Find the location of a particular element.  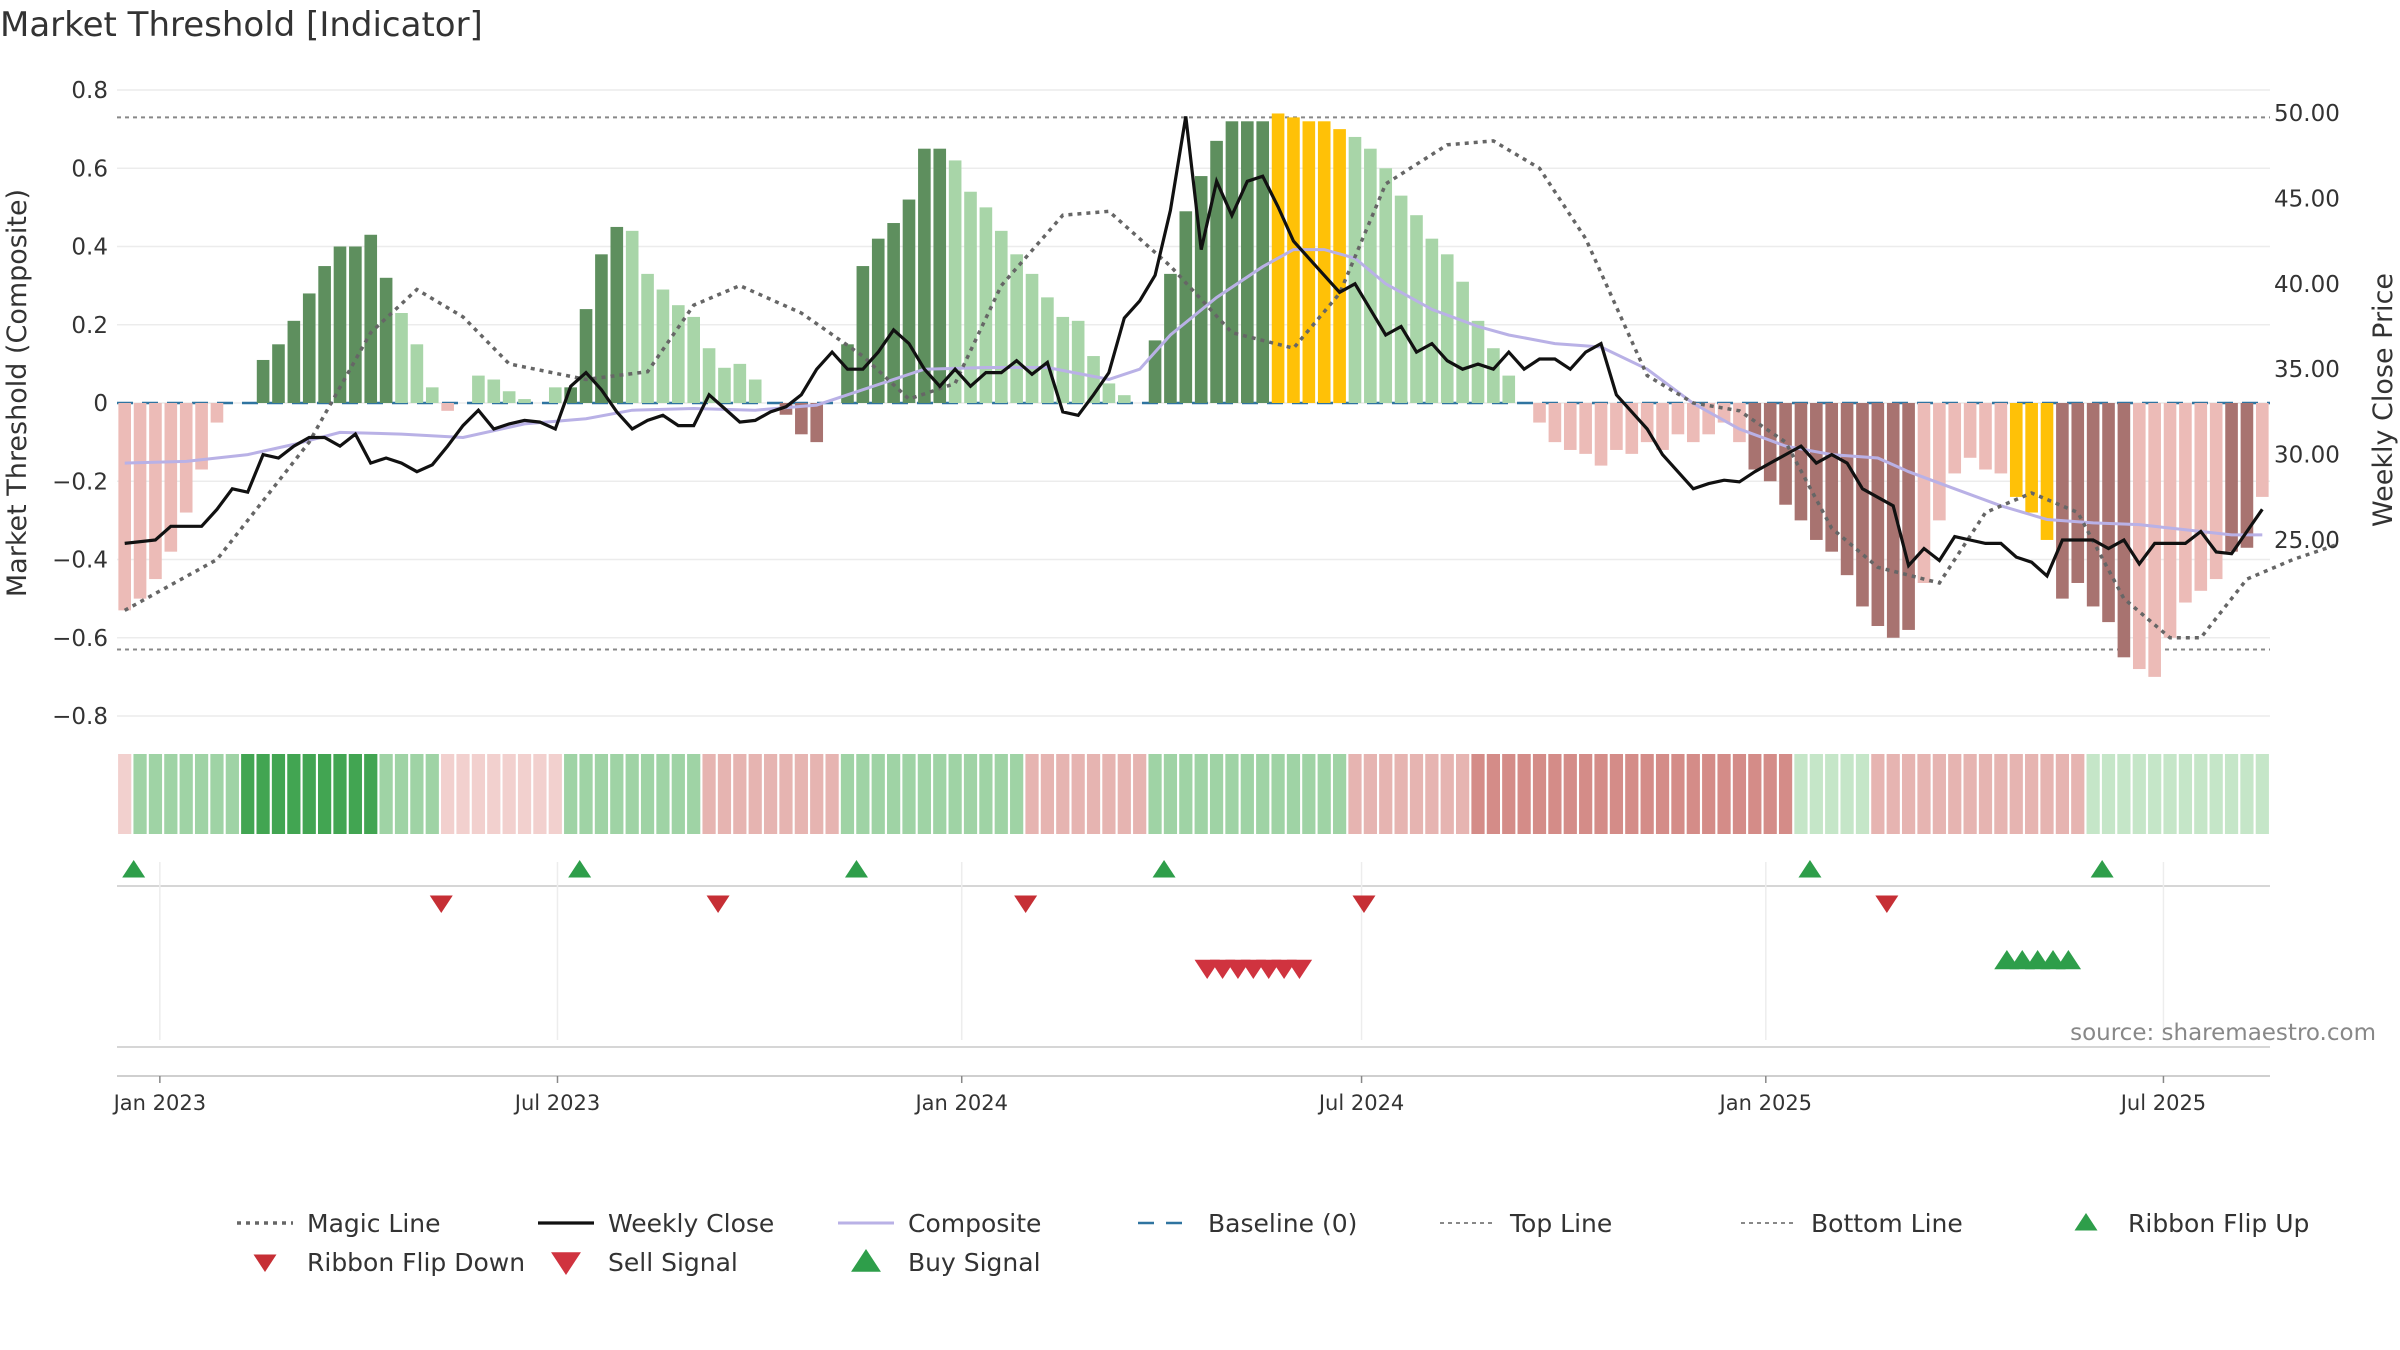

legend-item: Bottom Line is located at coordinates (1852, 1223).